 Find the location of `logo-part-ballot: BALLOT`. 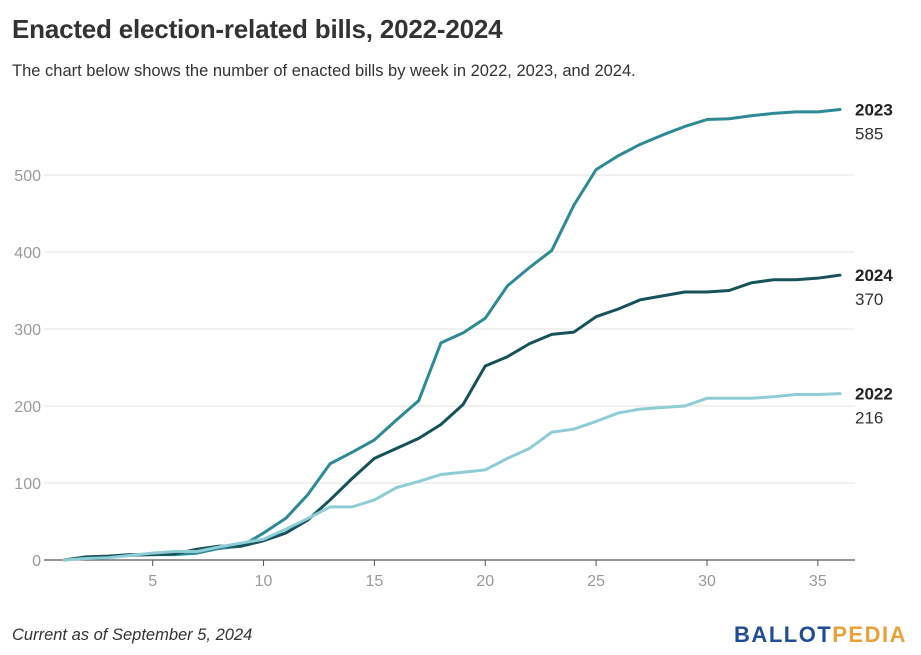

logo-part-ballot: BALLOT is located at coordinates (783, 634).